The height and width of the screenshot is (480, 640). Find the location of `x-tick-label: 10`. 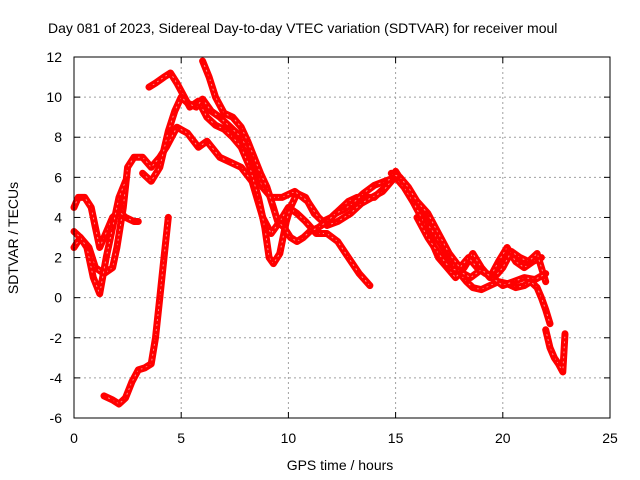

x-tick-label: 10 is located at coordinates (289, 438).